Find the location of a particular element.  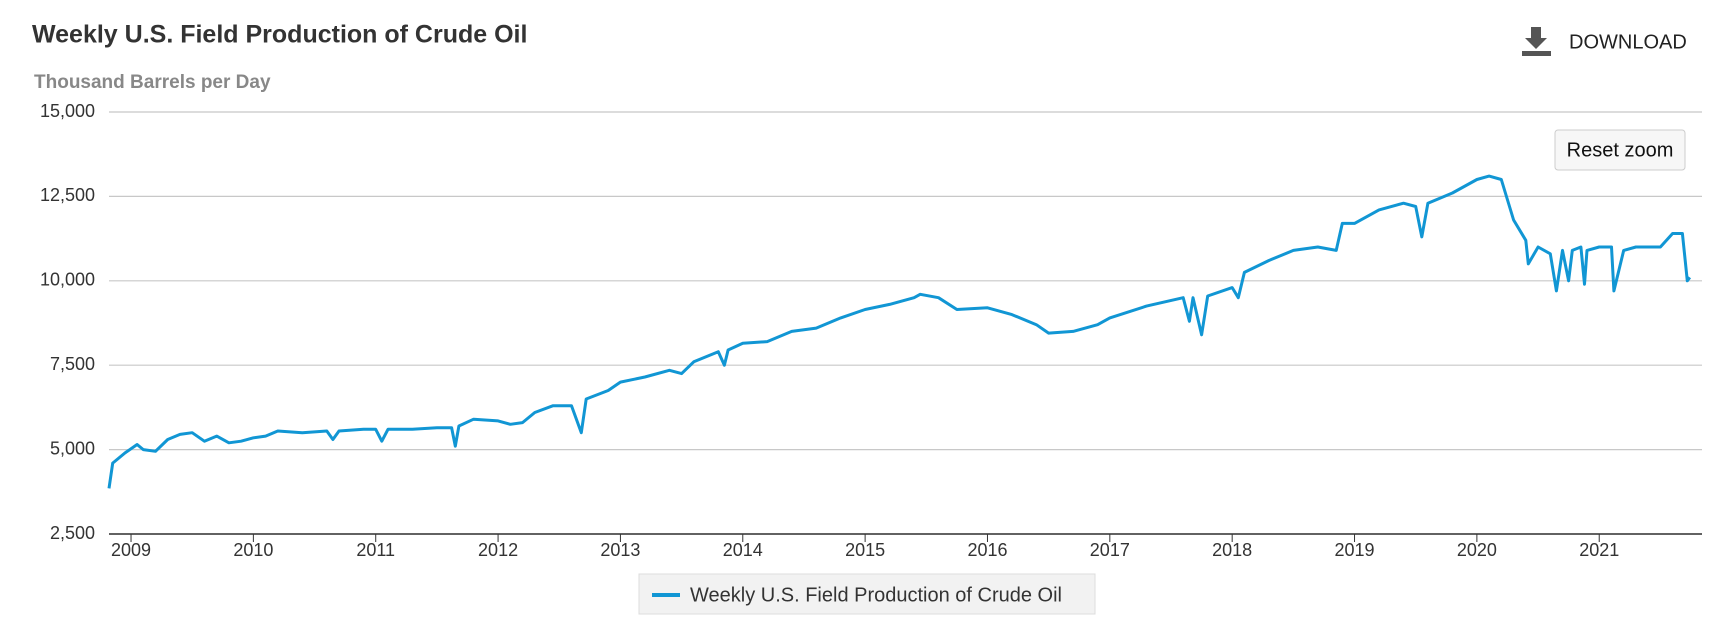

download-icon is located at coordinates (1536, 41).